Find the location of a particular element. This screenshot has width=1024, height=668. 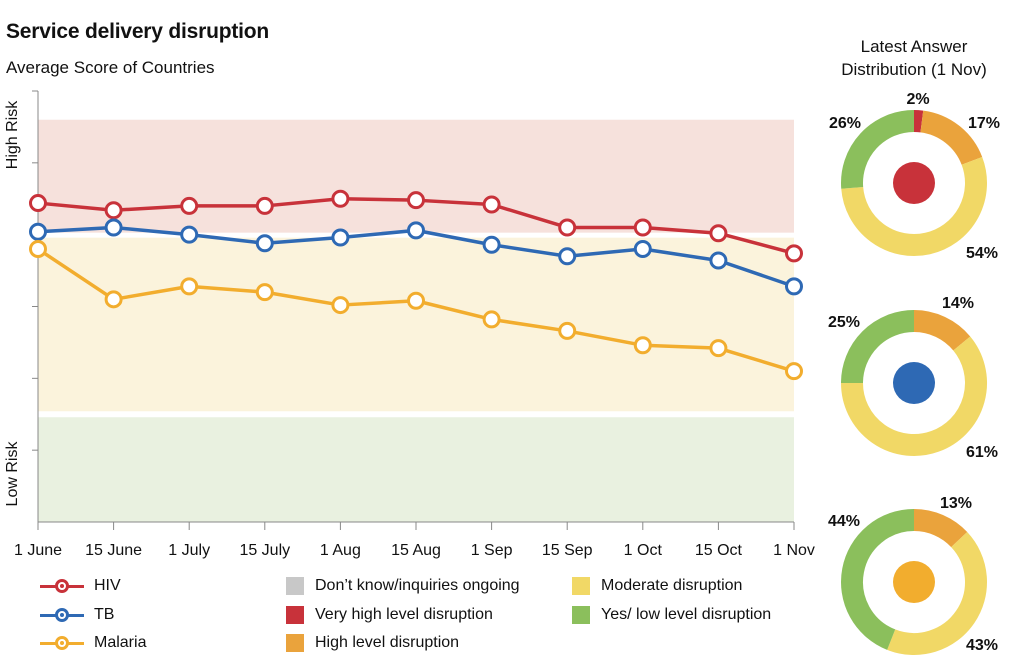

legend-label: High level disruption is located at coordinates (387, 642).